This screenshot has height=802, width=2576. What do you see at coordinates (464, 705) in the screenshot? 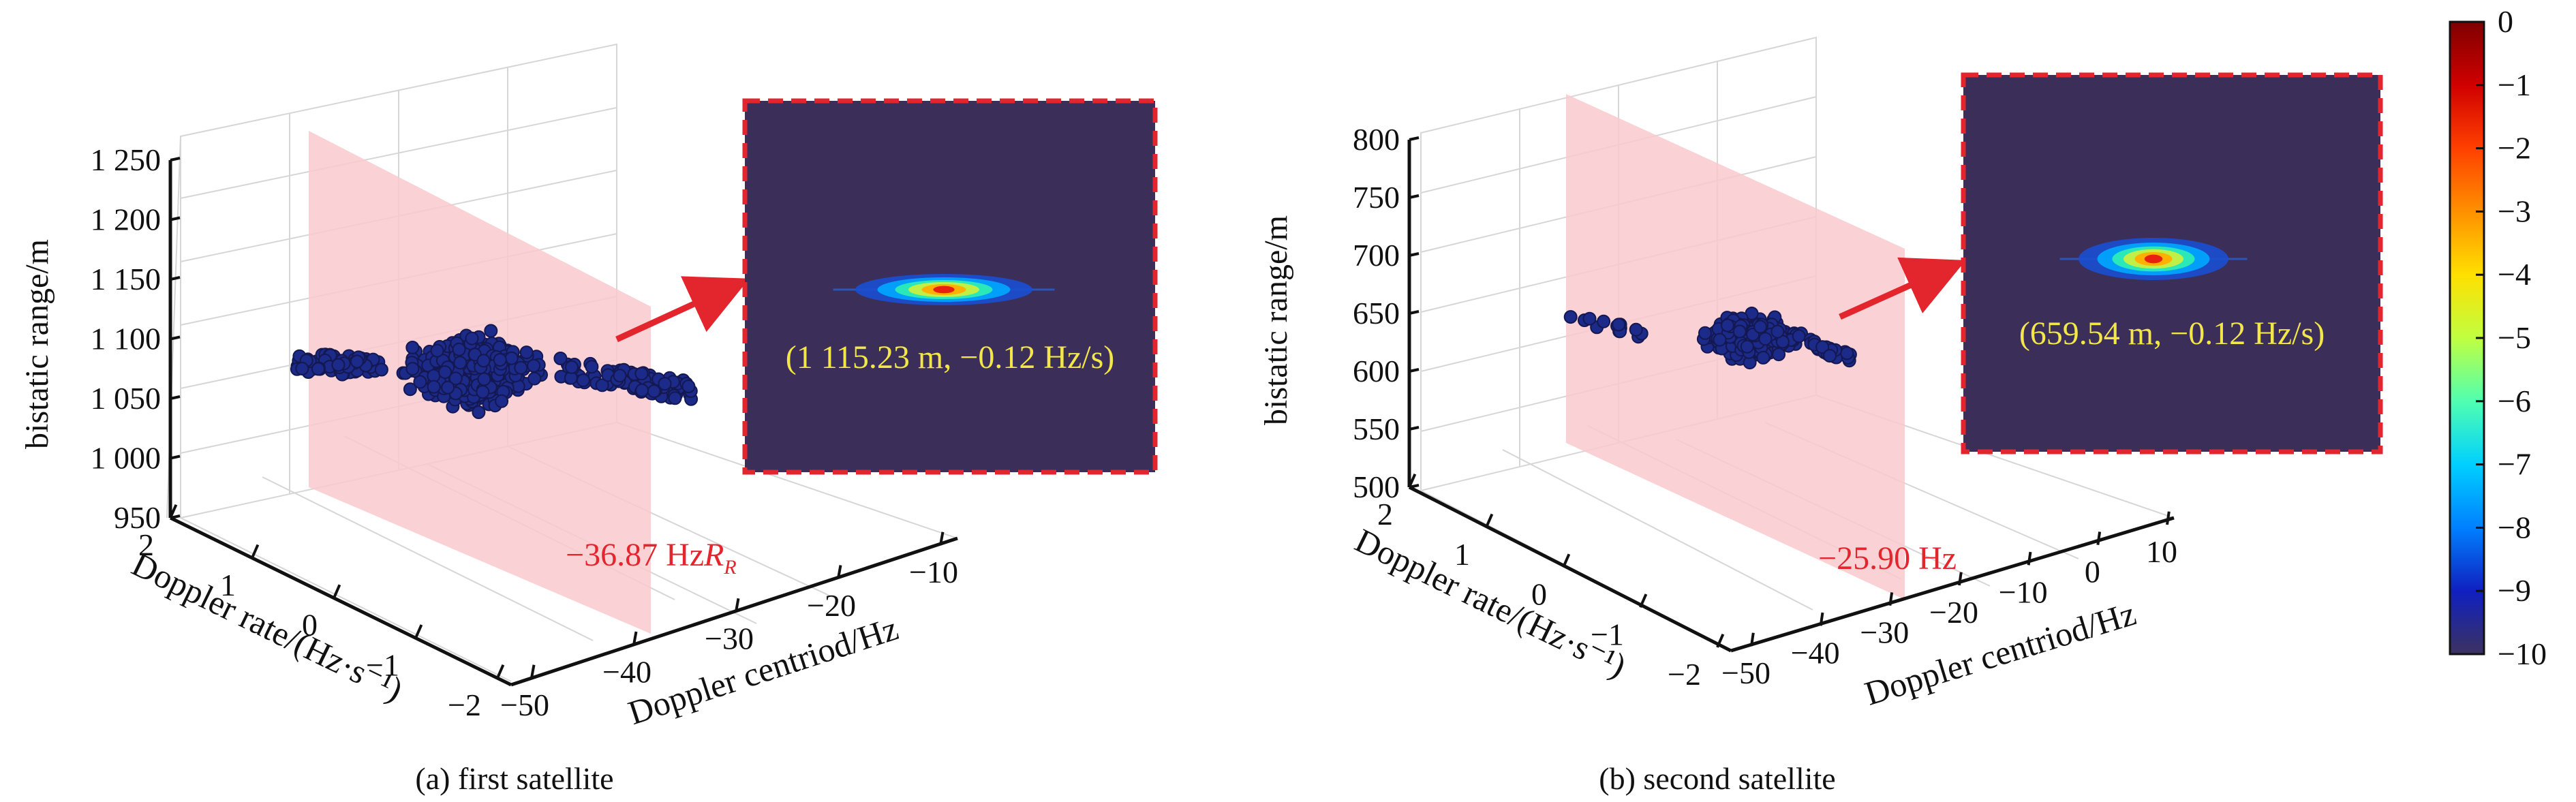
I see `axis-tick-label: −2` at bounding box center [464, 705].